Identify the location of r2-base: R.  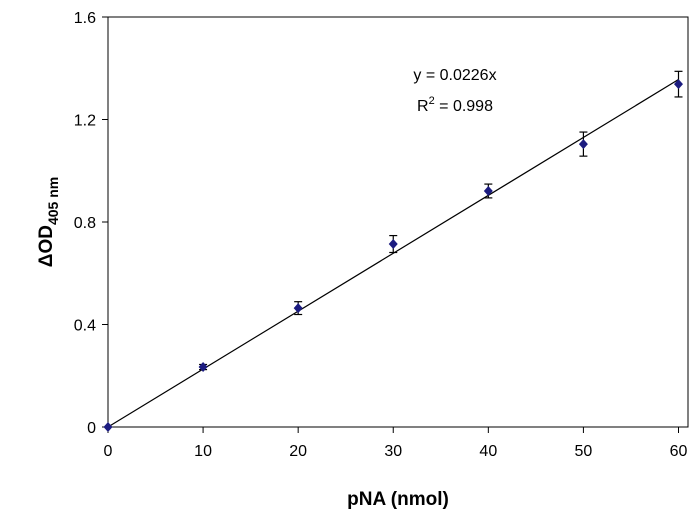
(423, 106).